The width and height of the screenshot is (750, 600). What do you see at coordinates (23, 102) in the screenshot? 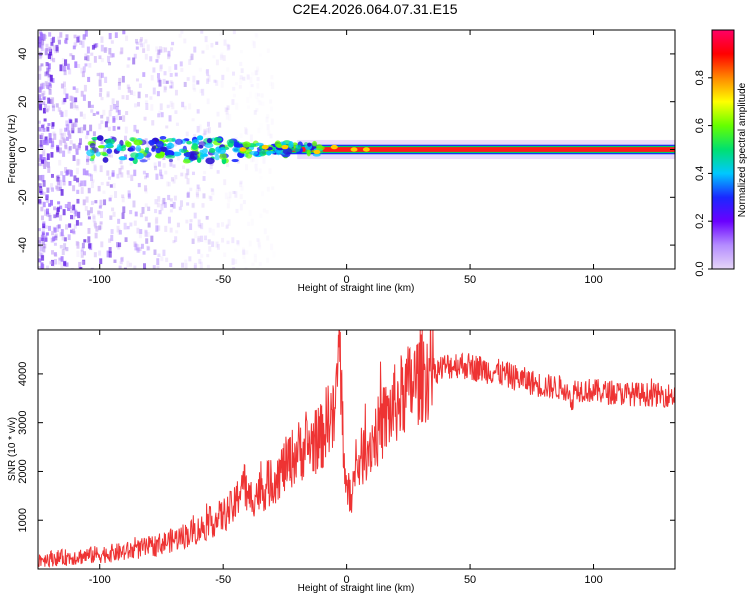
I see `y-tick-label: 20` at bounding box center [23, 102].